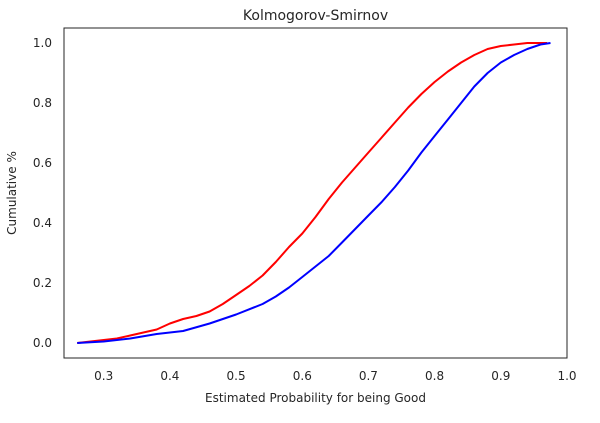  Describe the element at coordinates (42, 103) in the screenshot. I see `y-tick-label: 0.8` at that location.